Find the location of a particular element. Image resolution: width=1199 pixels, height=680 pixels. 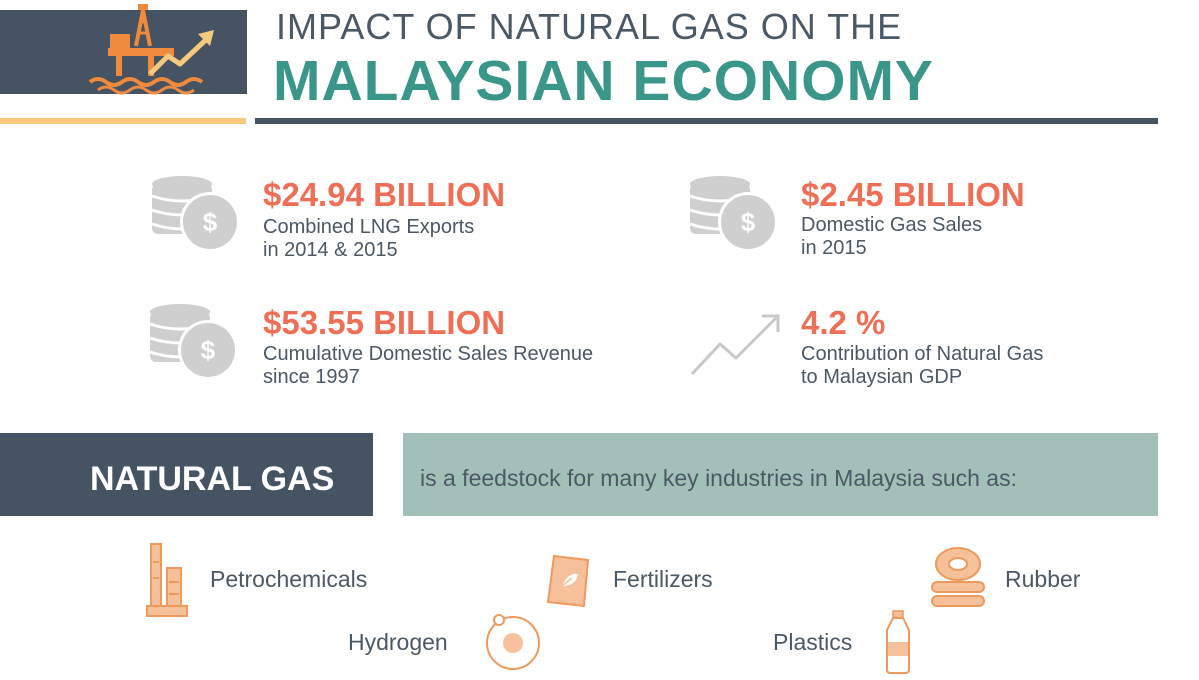

plastic-bottle-icon is located at coordinates (898, 642).